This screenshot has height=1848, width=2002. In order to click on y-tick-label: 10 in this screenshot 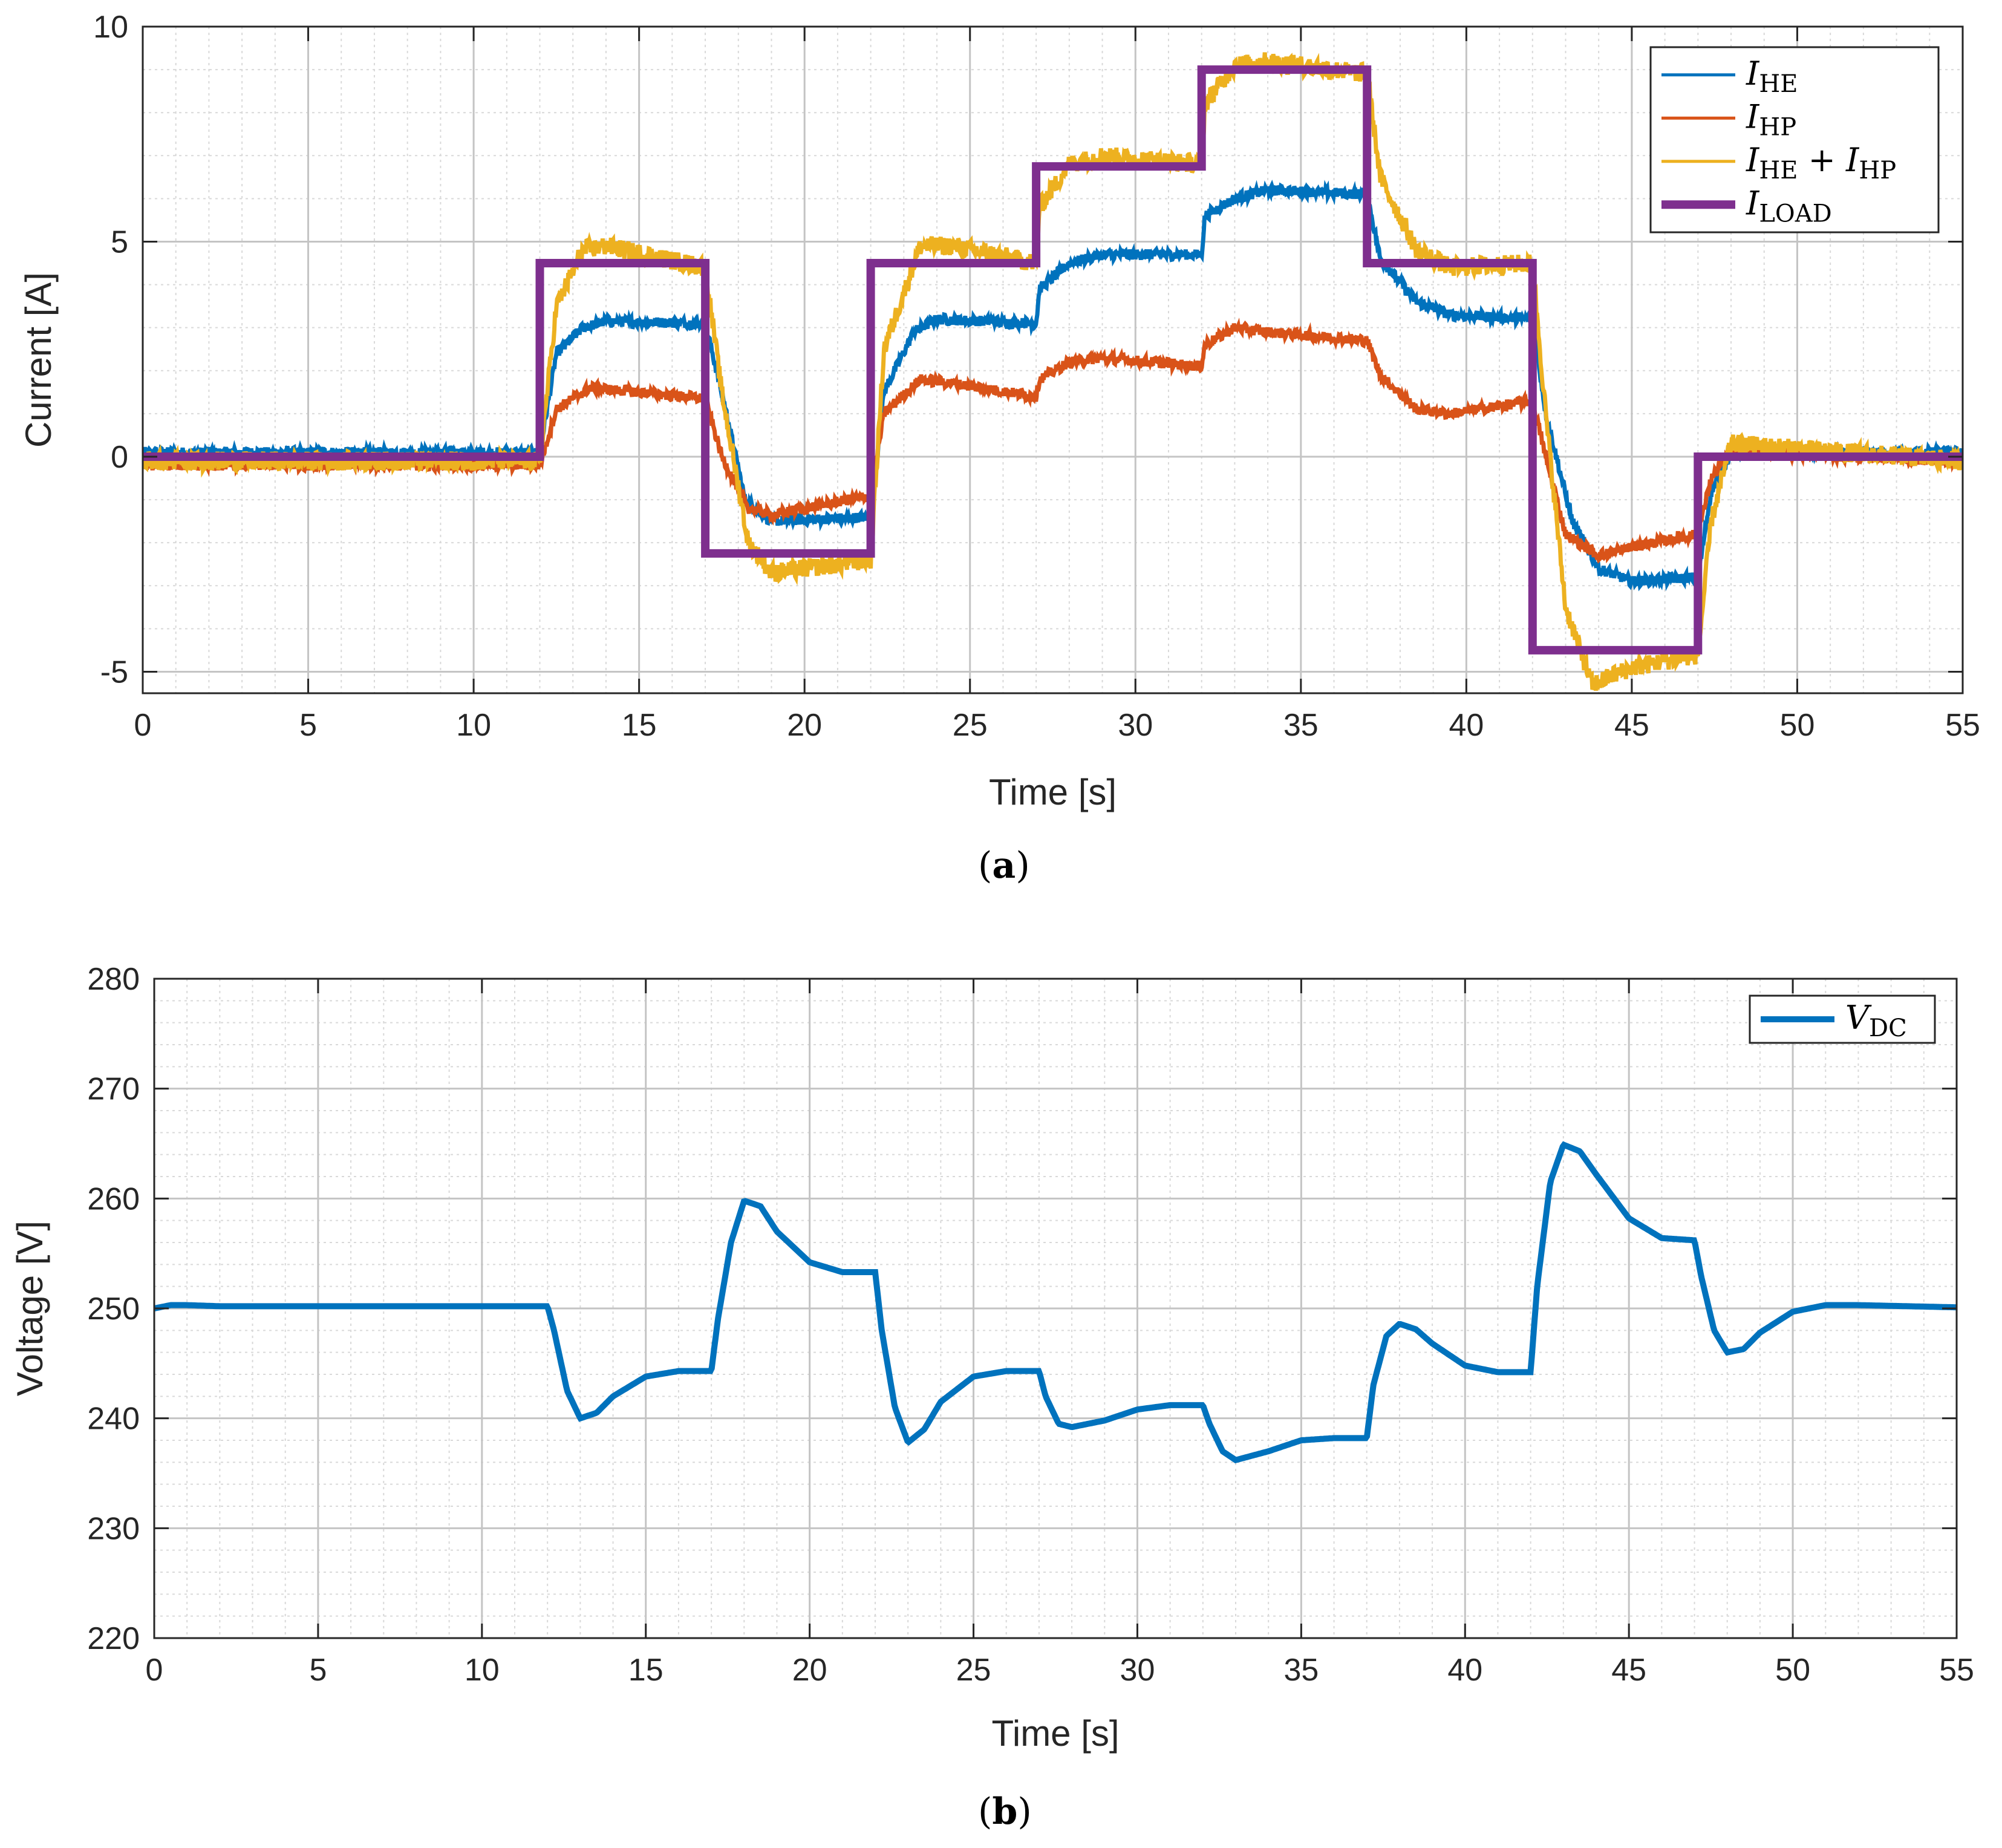, I will do `click(111, 27)`.